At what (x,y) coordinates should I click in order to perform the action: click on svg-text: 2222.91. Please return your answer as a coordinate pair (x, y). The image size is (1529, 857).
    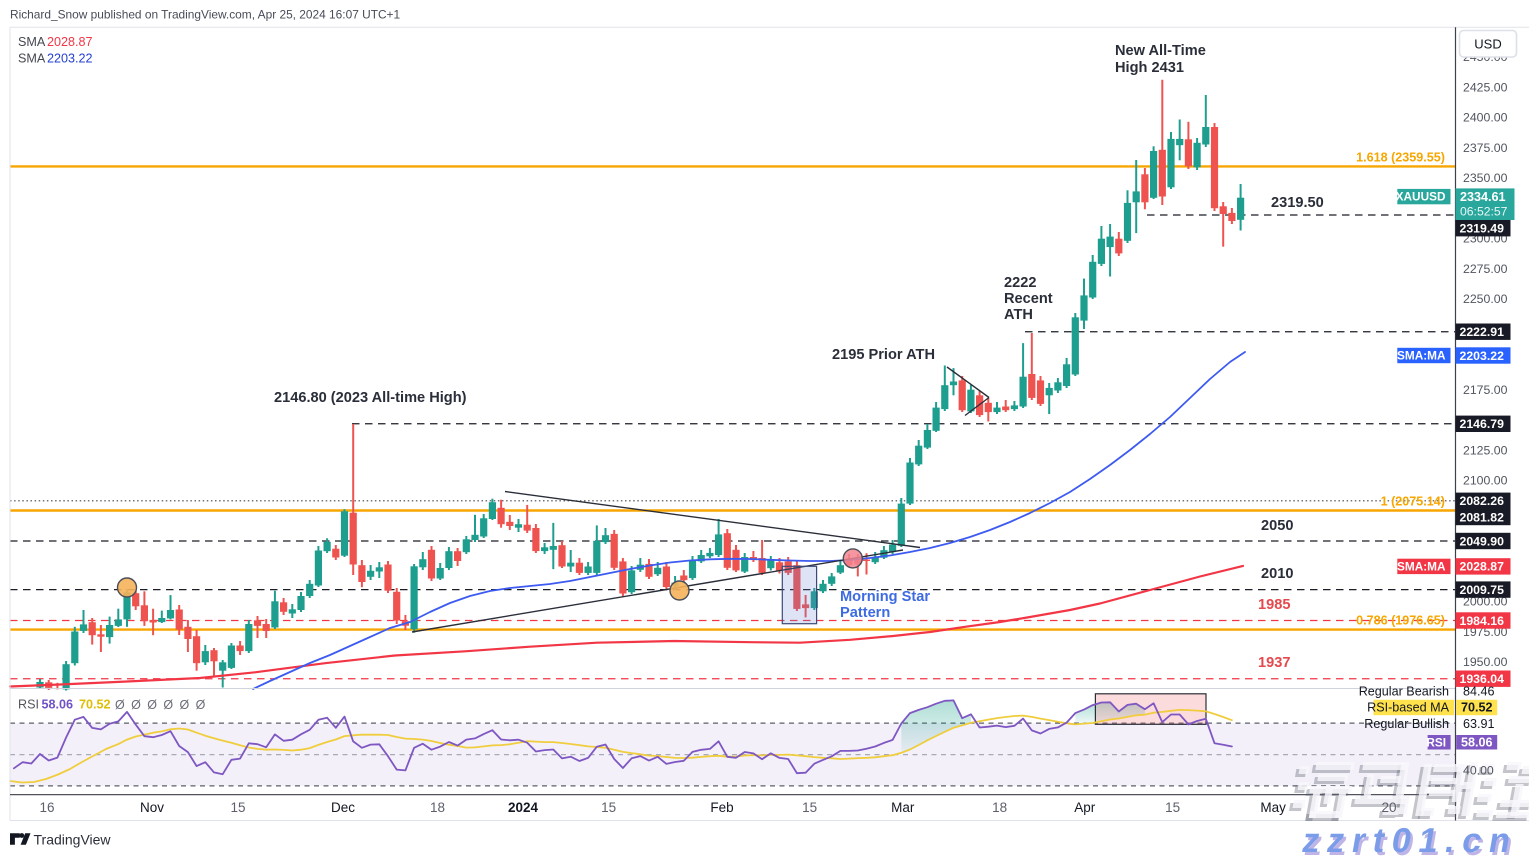
    Looking at the image, I should click on (1482, 332).